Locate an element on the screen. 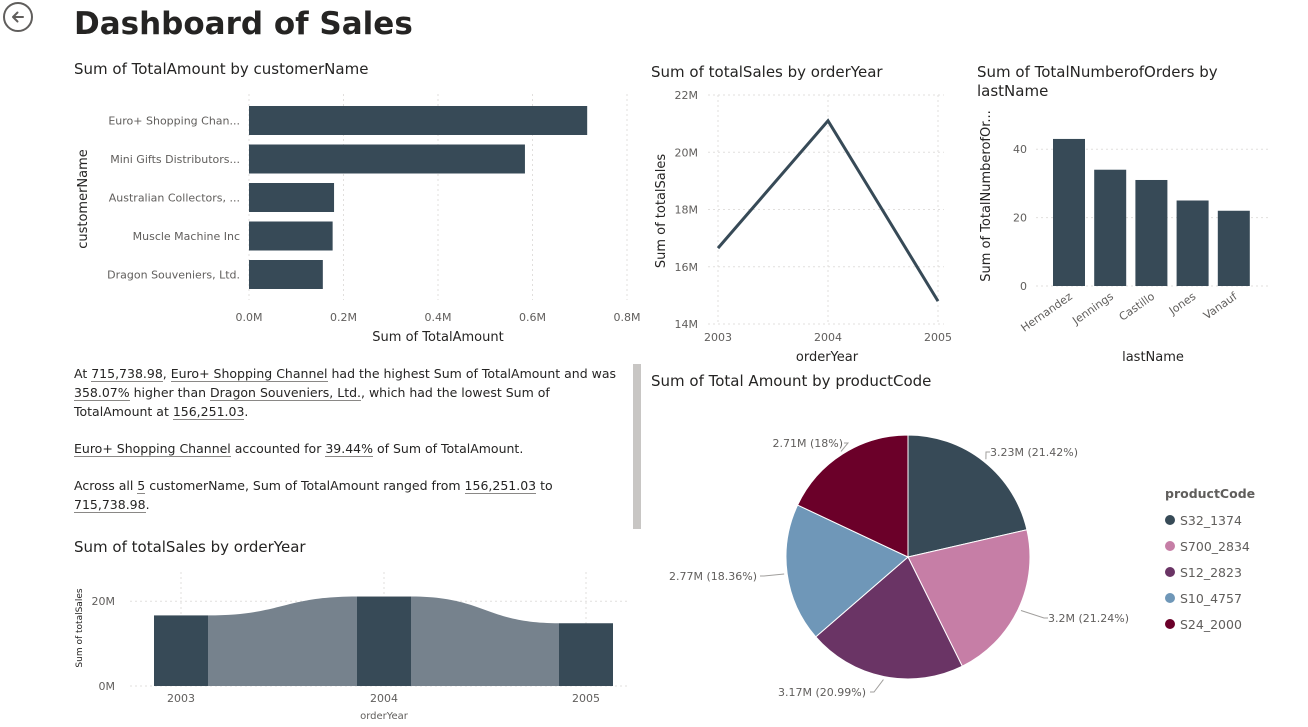 The image size is (1308, 727). narrative-text: , is located at coordinates (166, 373).